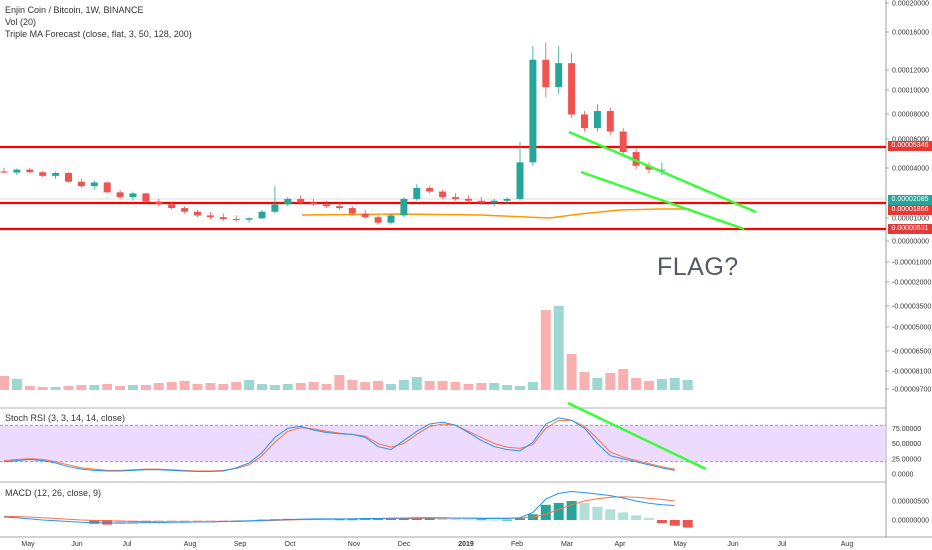 The width and height of the screenshot is (932, 550). Describe the element at coordinates (517, 544) in the screenshot. I see `time-axis-label: Feb` at that location.